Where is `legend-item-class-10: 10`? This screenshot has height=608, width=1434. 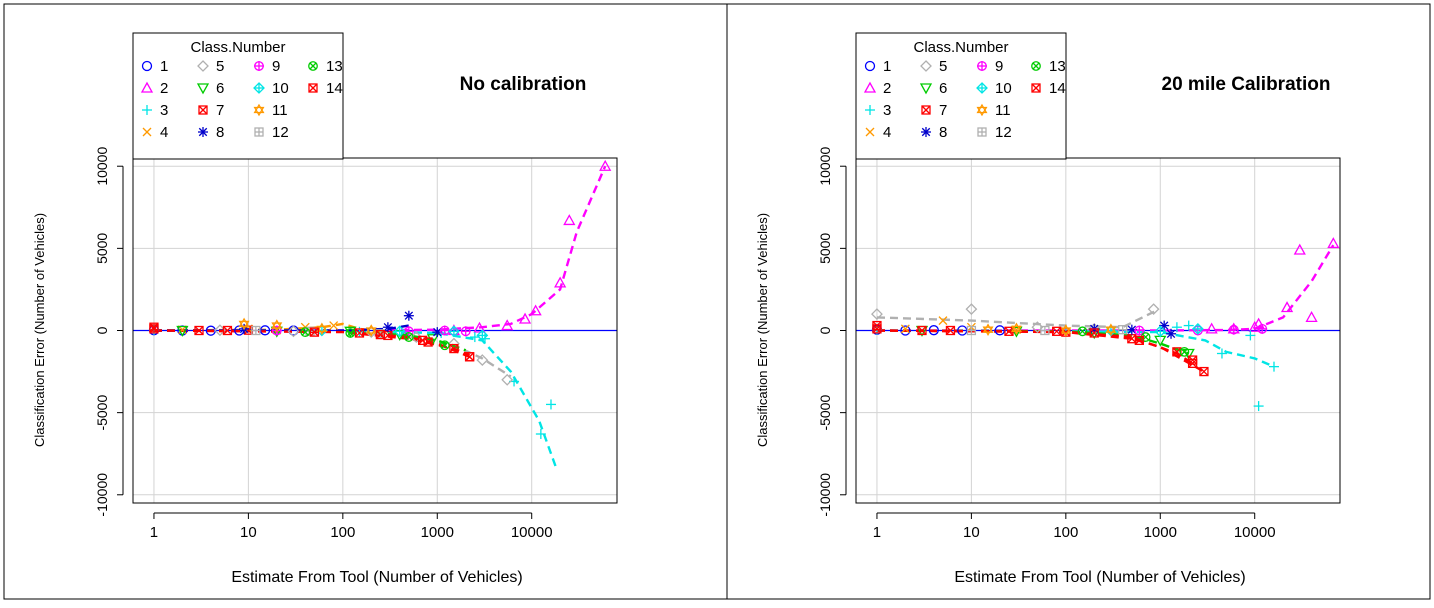
legend-item-class-10: 10 is located at coordinates (271, 88).